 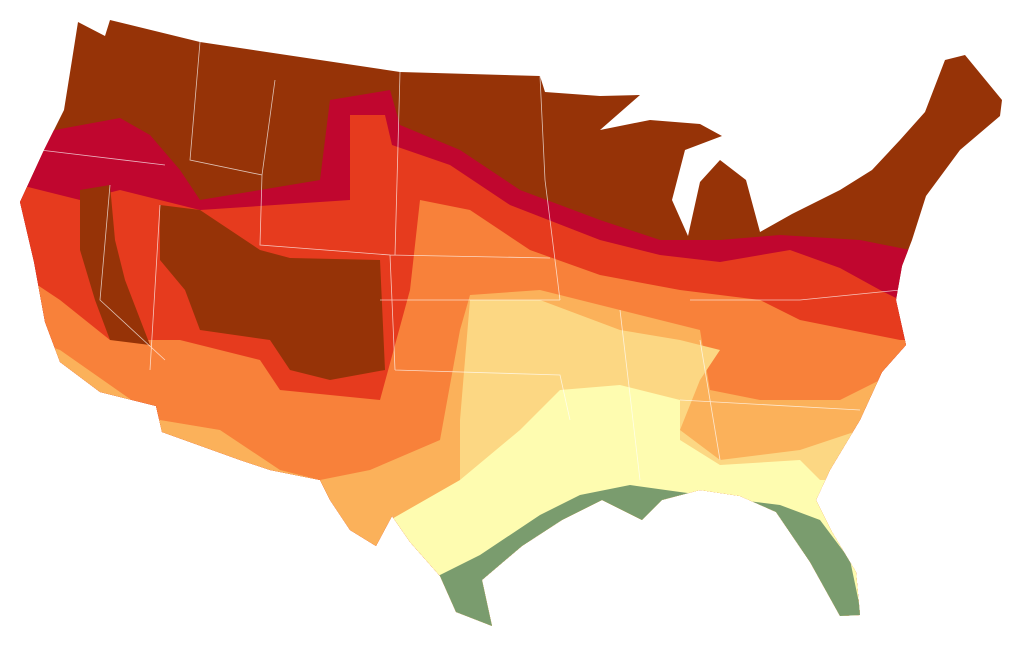 I want to click on band-peak-basin, so click(x=115, y=265).